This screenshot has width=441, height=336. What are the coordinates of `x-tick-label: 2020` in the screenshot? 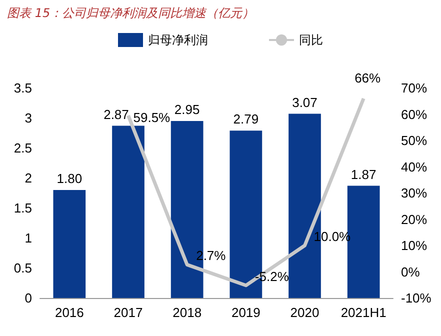 It's located at (305, 312).